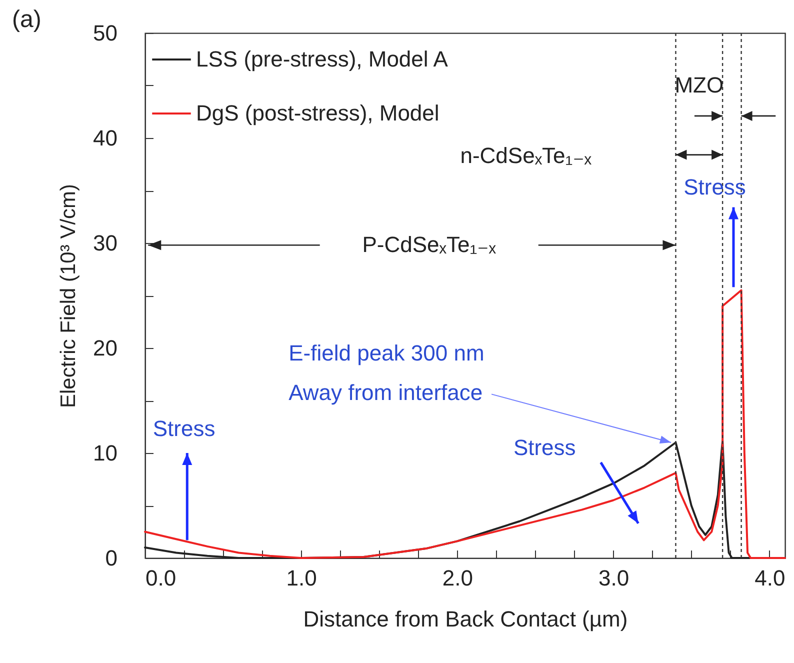  I want to click on annotation: MZO, so click(699, 85).